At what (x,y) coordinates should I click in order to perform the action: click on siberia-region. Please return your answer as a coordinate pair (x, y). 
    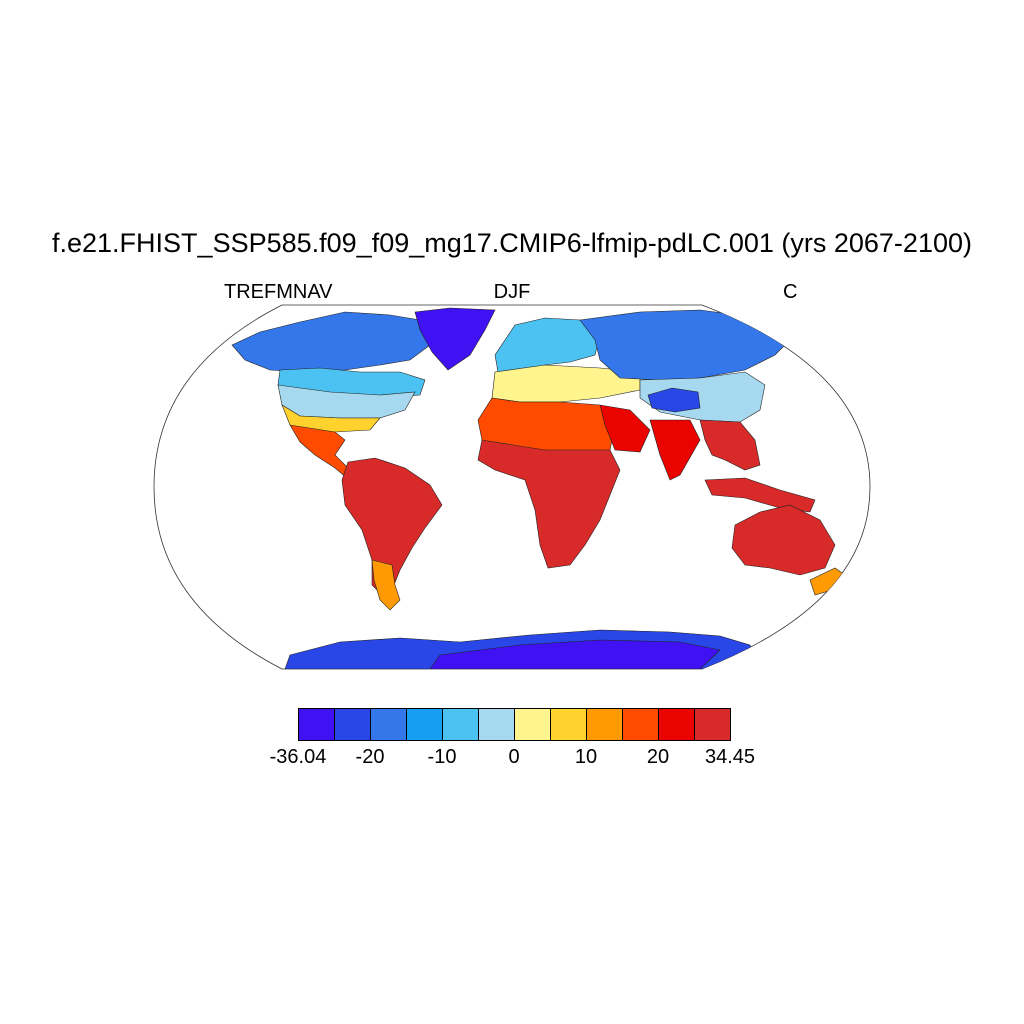
    Looking at the image, I should click on (685, 345).